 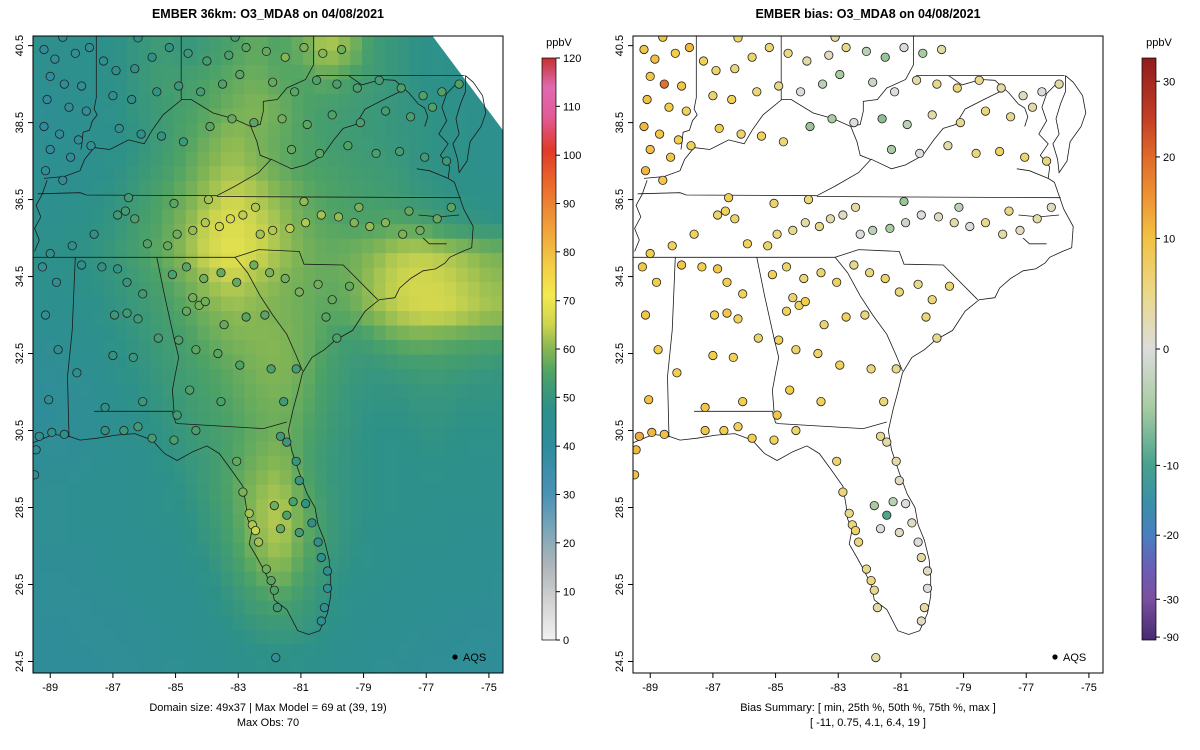 What do you see at coordinates (301, 688) in the screenshot?
I see `x-tick-label: -81` at bounding box center [301, 688].